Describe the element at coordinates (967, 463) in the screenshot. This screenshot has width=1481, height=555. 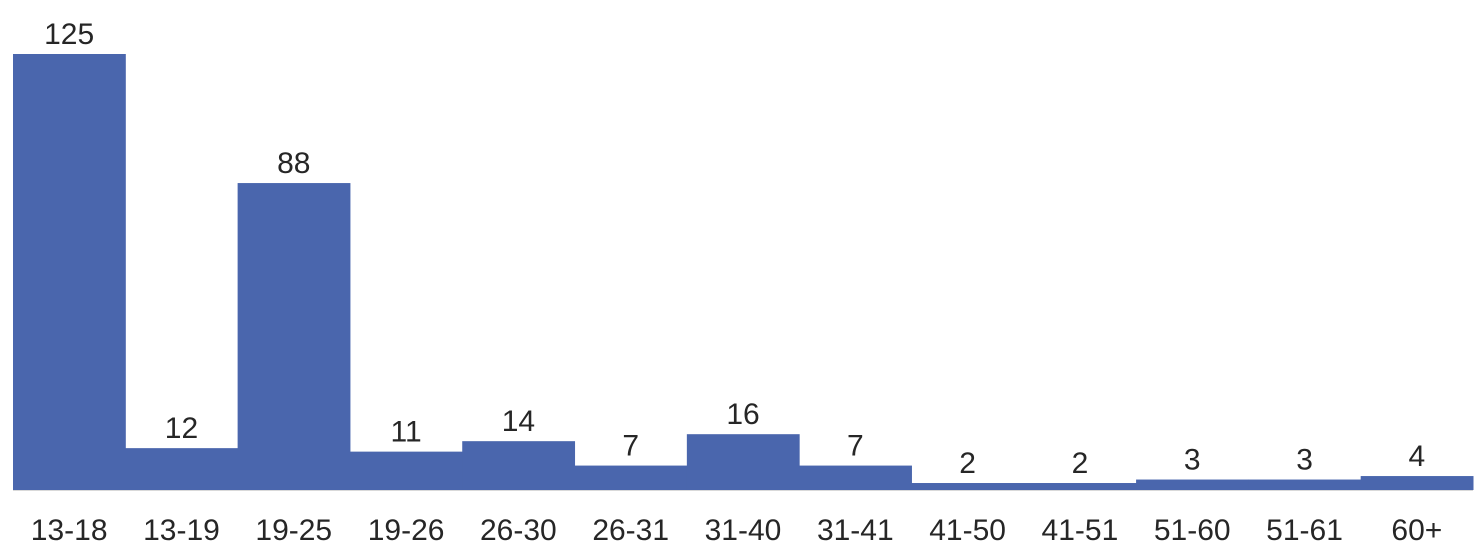
I see `data-label-41-50: 2` at that location.